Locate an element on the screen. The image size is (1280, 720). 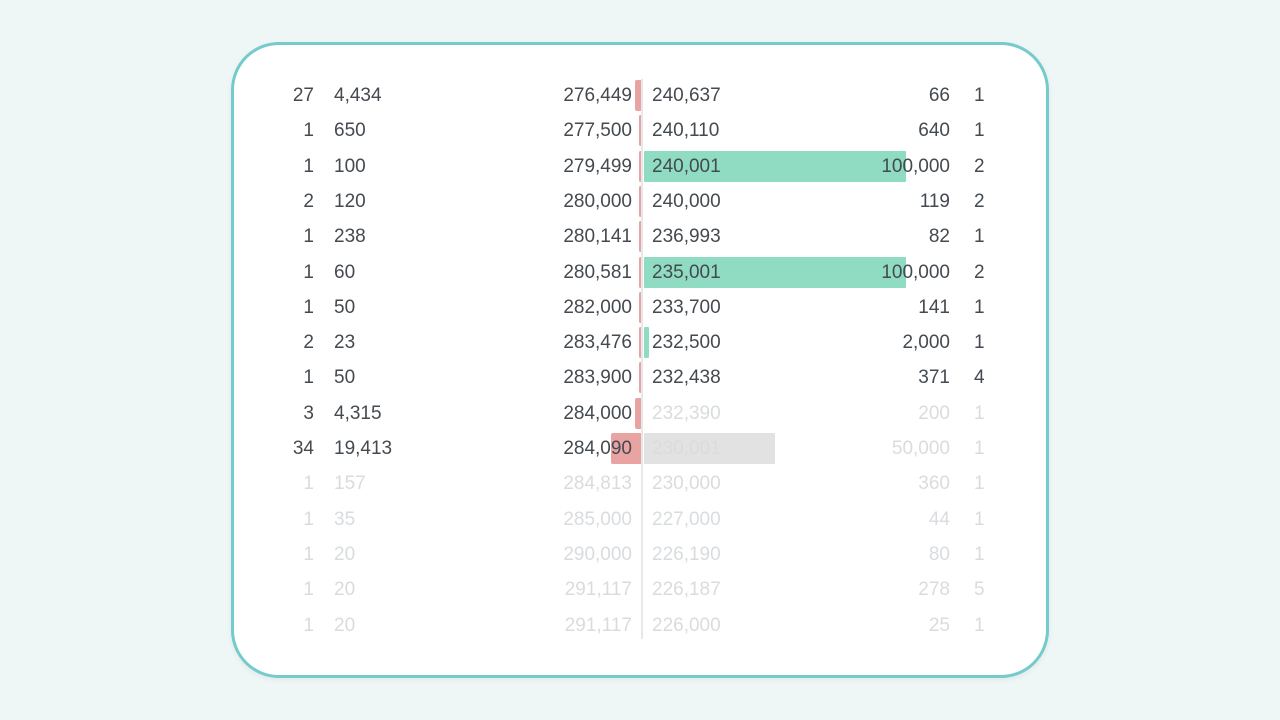
ask-size: 19,413 is located at coordinates (363, 448).